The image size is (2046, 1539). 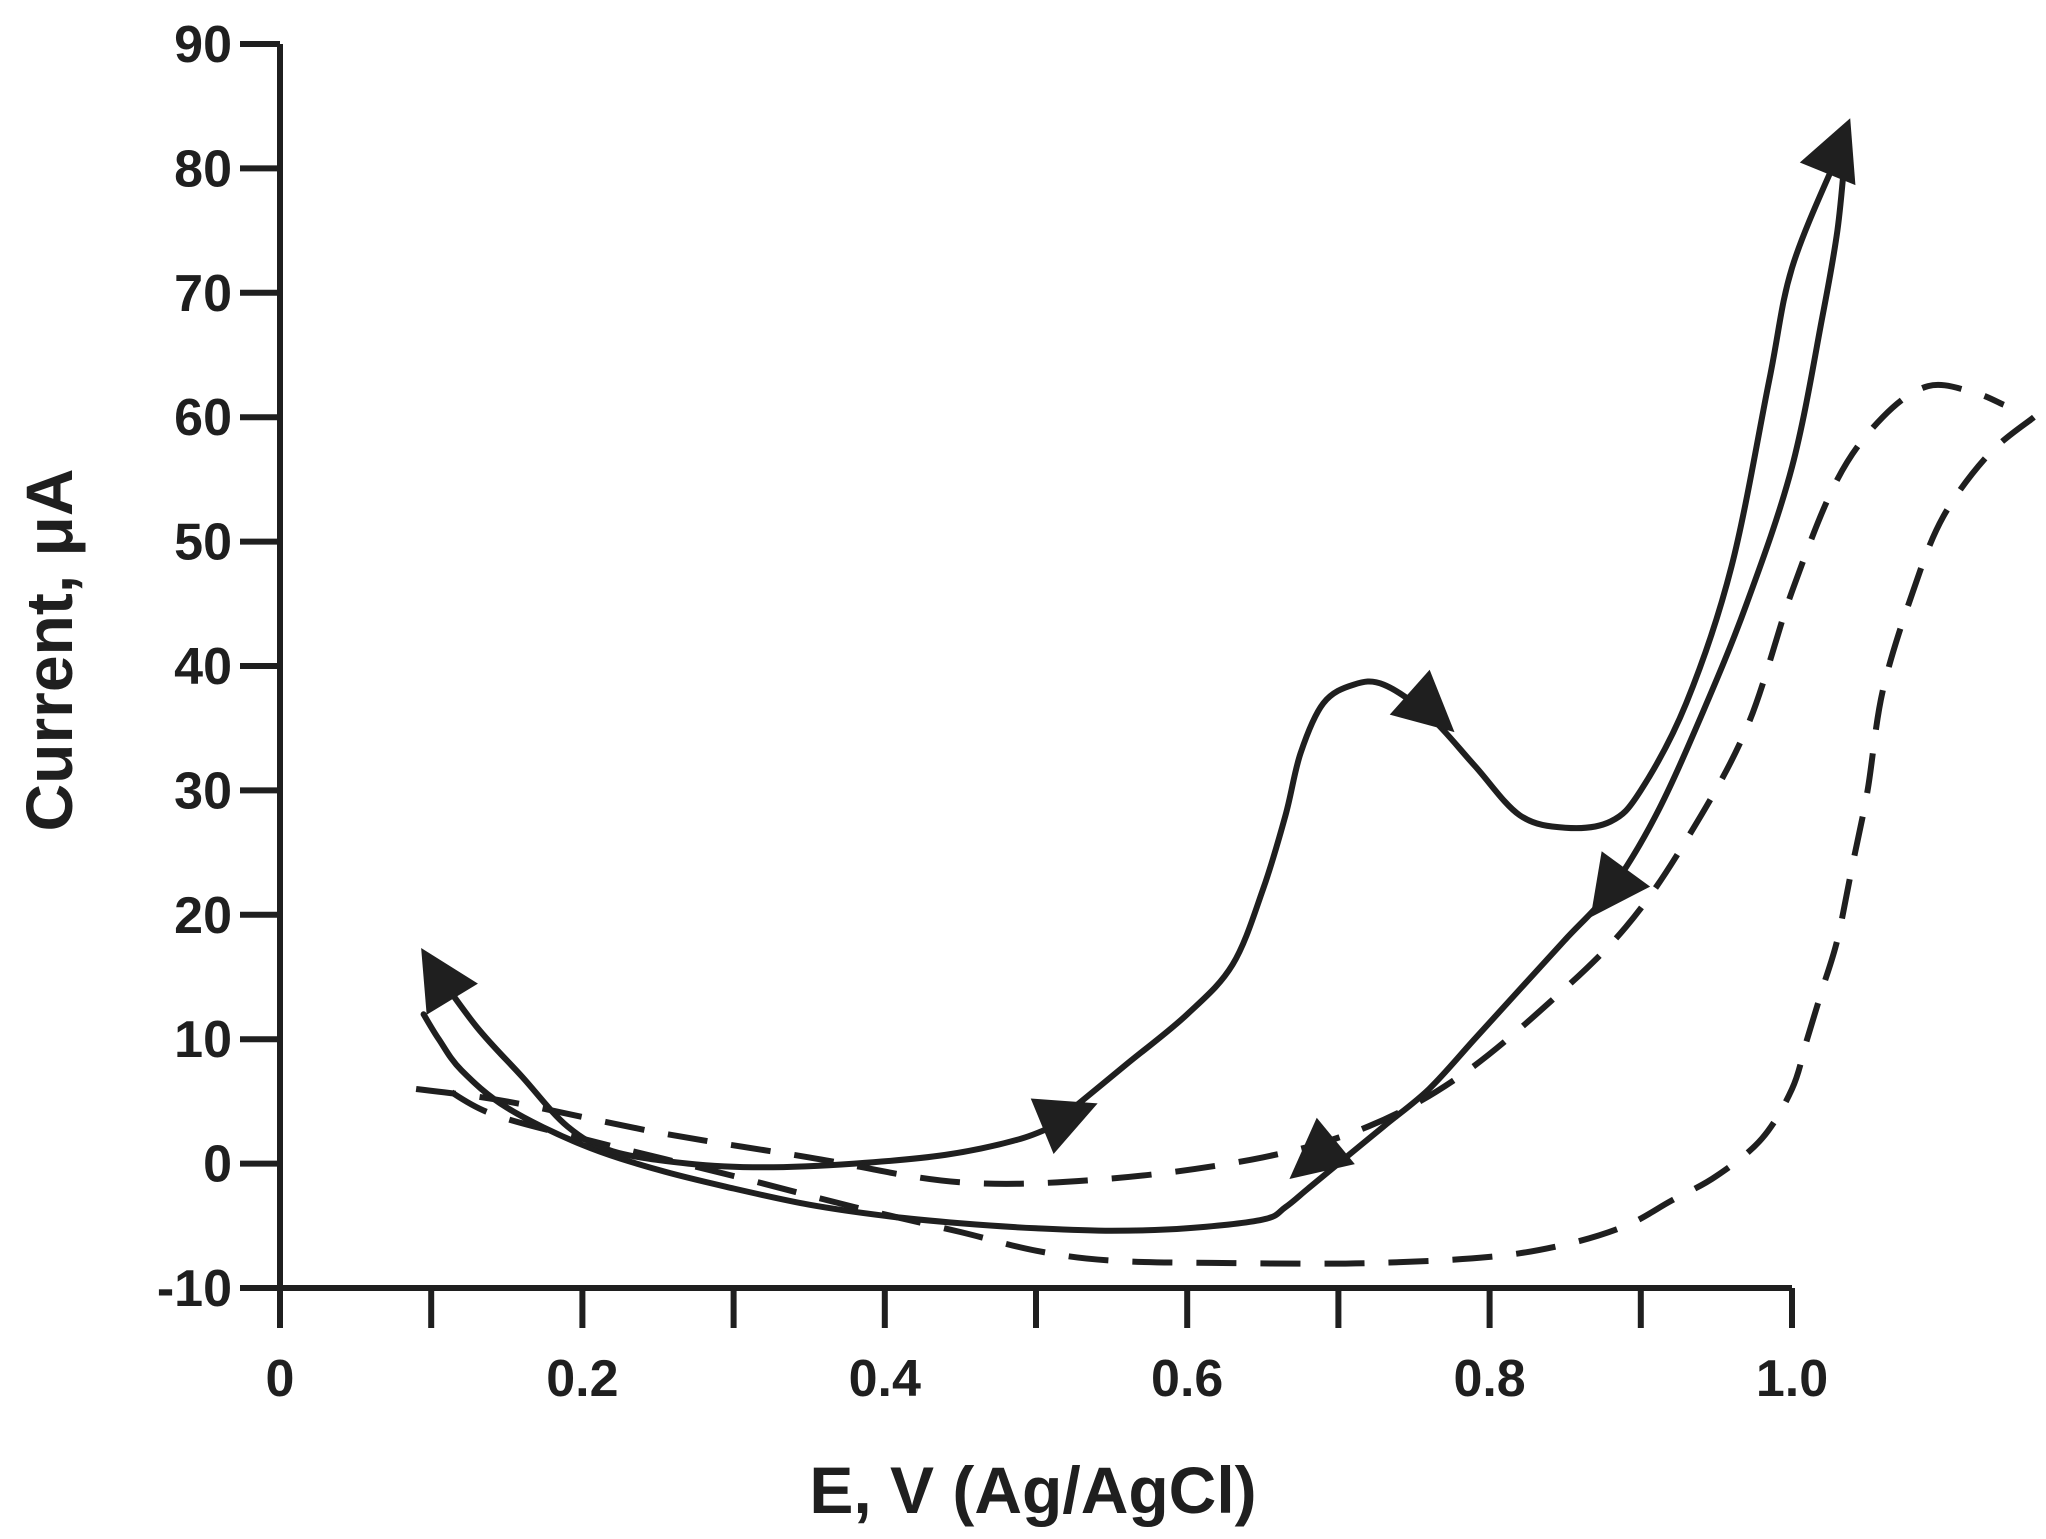 I want to click on y-tick-label: 40, so click(x=203, y=667).